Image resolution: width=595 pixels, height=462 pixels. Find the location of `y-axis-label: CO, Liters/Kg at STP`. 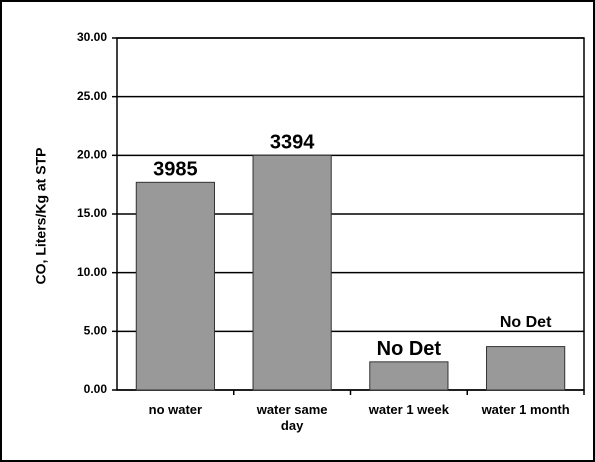

y-axis-label: CO, Liters/Kg at STP is located at coordinates (41, 216).